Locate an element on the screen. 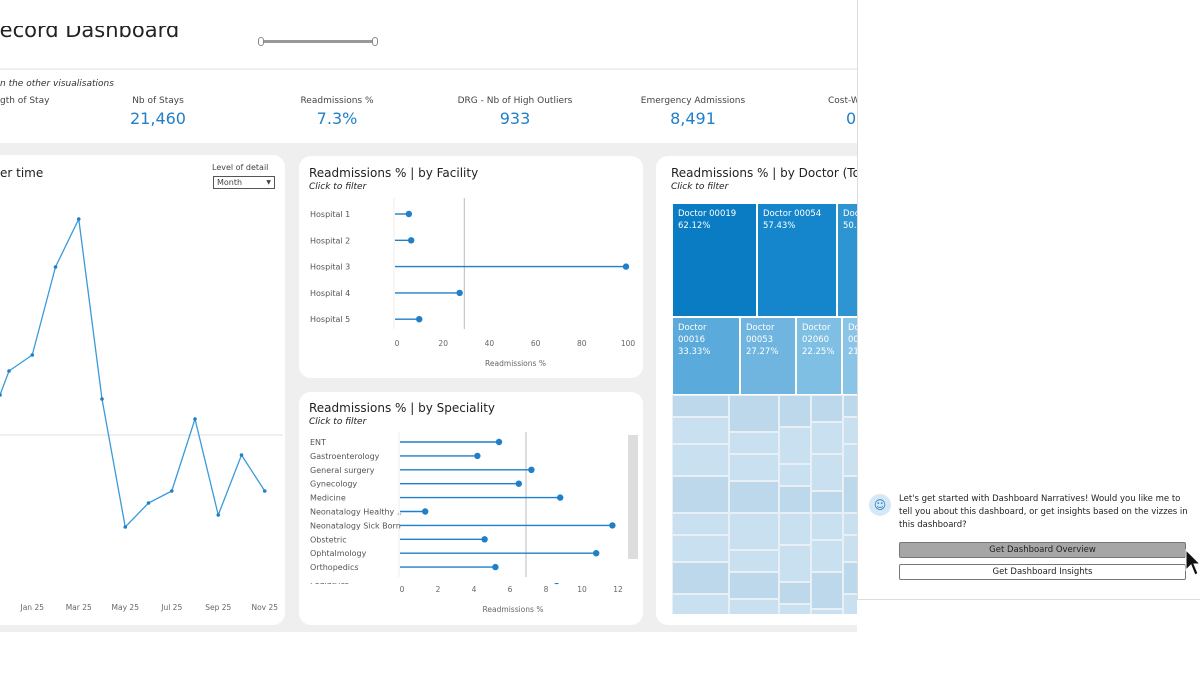 Image resolution: width=1200 pixels, height=675 pixels. category-label: Gastroenterology is located at coordinates (345, 456).